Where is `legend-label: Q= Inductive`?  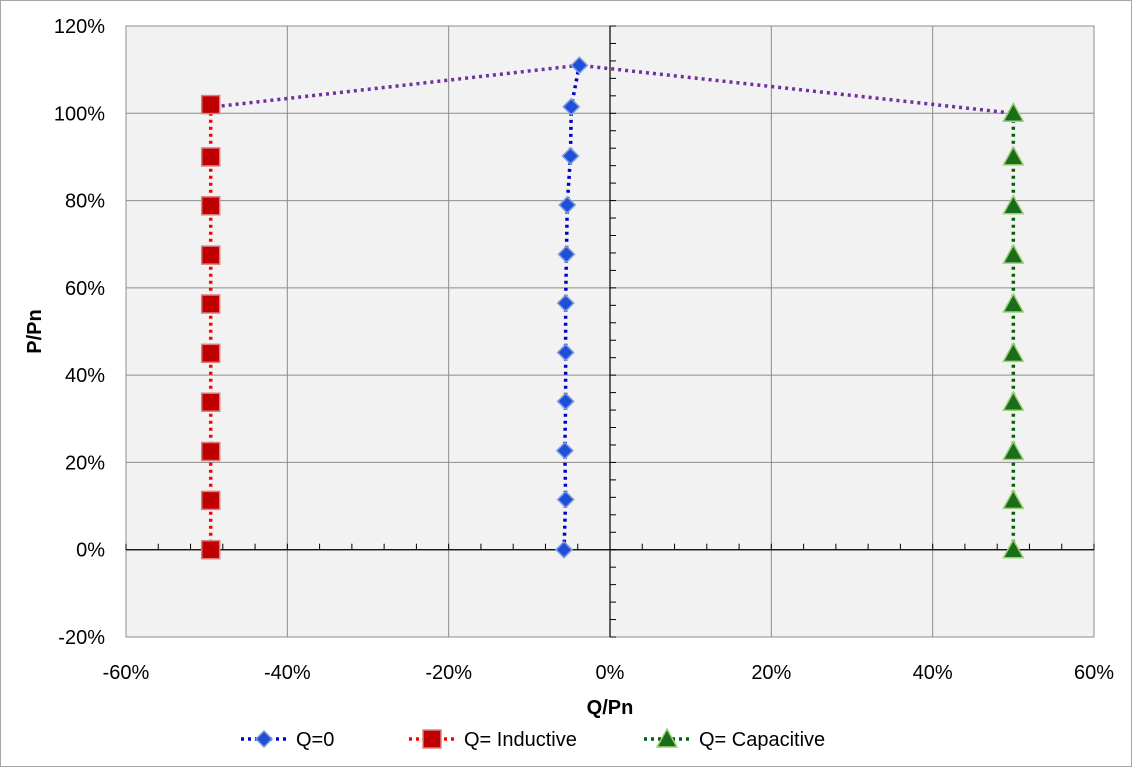
legend-label: Q= Inductive is located at coordinates (520, 740).